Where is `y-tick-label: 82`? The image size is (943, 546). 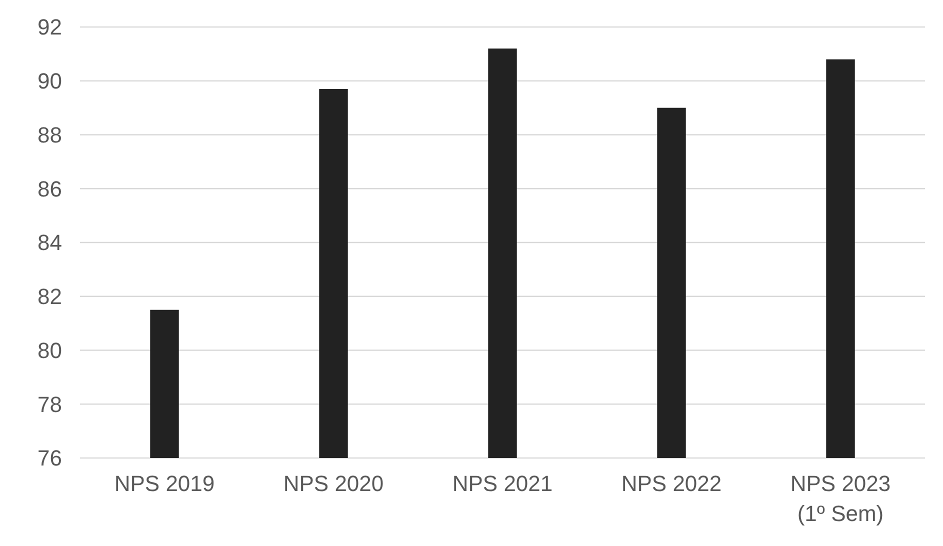 y-tick-label: 82 is located at coordinates (50, 297).